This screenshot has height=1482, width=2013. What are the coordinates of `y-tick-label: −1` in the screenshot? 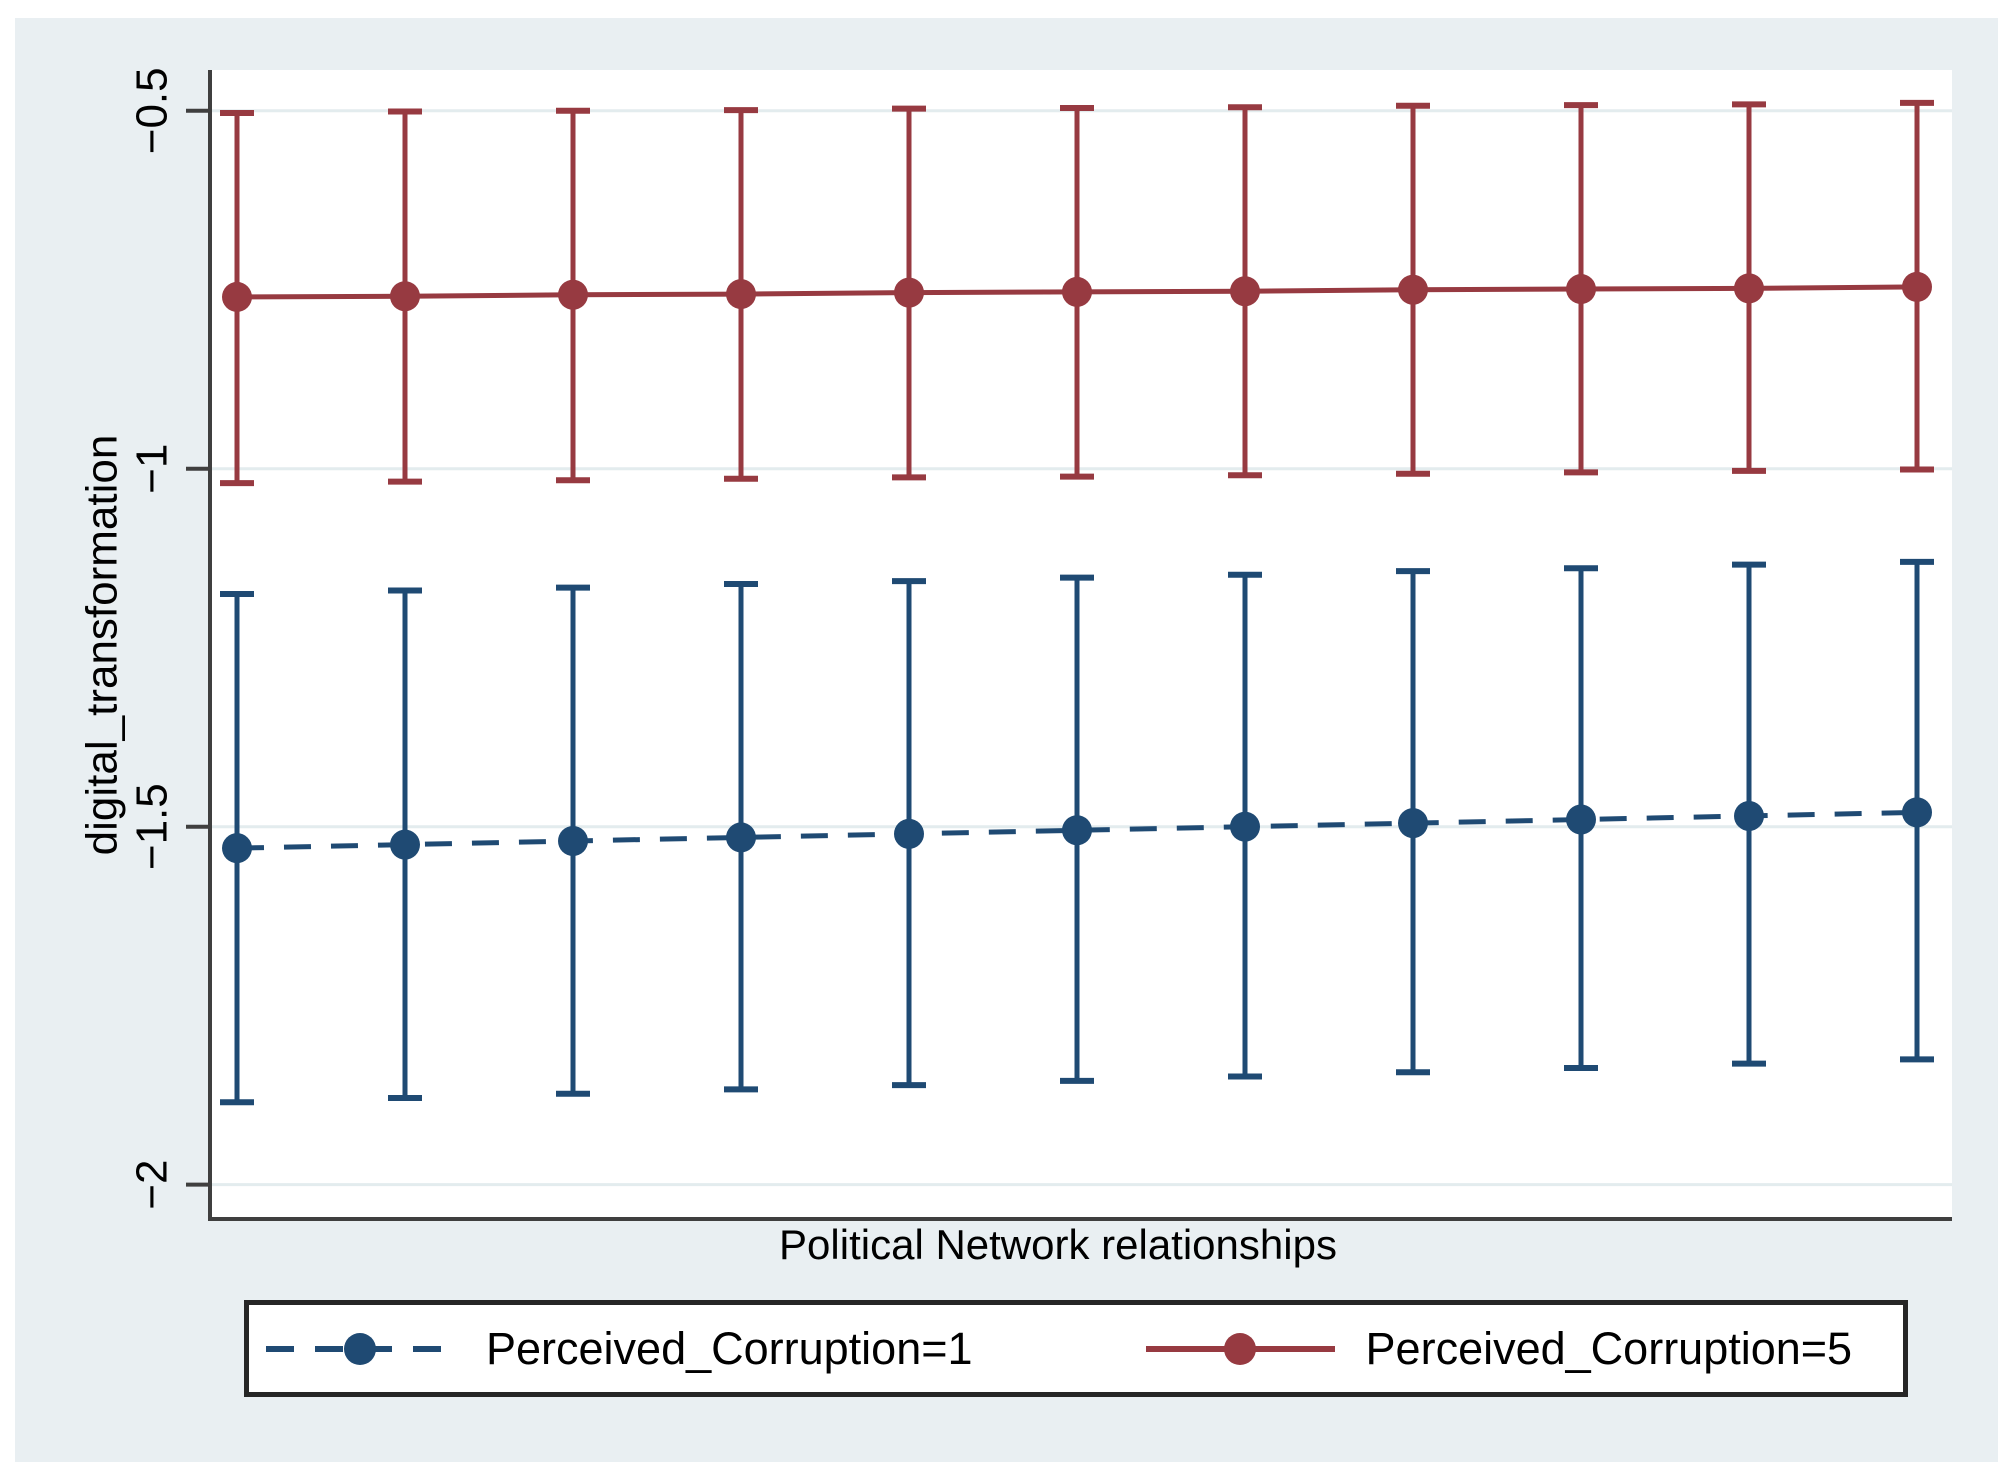 It's located at (152, 469).